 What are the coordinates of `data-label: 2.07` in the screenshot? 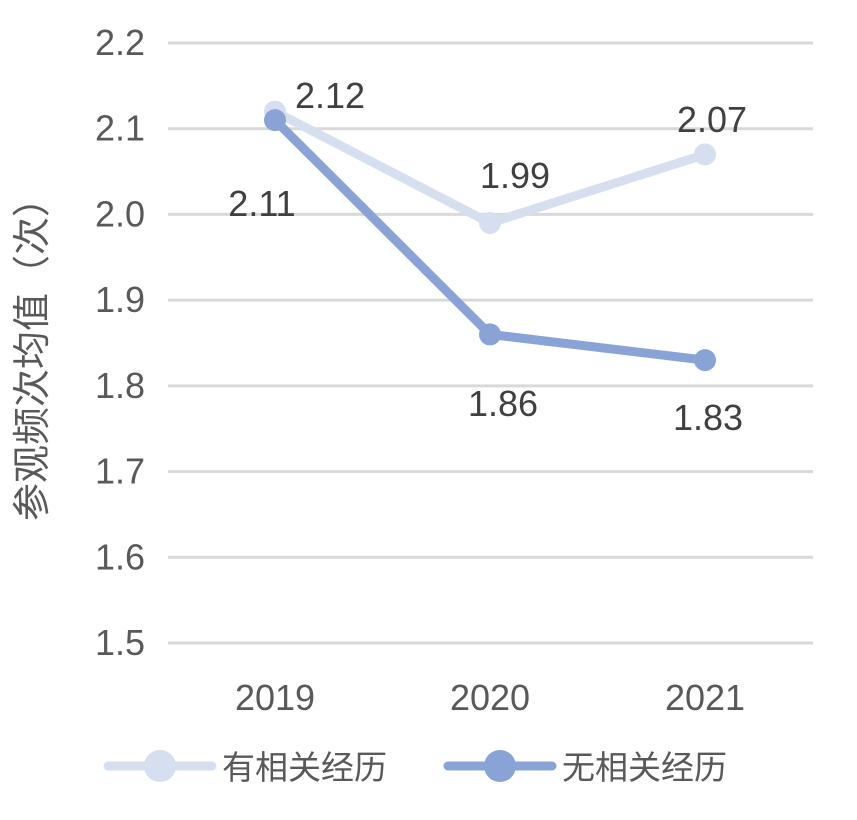 It's located at (712, 119).